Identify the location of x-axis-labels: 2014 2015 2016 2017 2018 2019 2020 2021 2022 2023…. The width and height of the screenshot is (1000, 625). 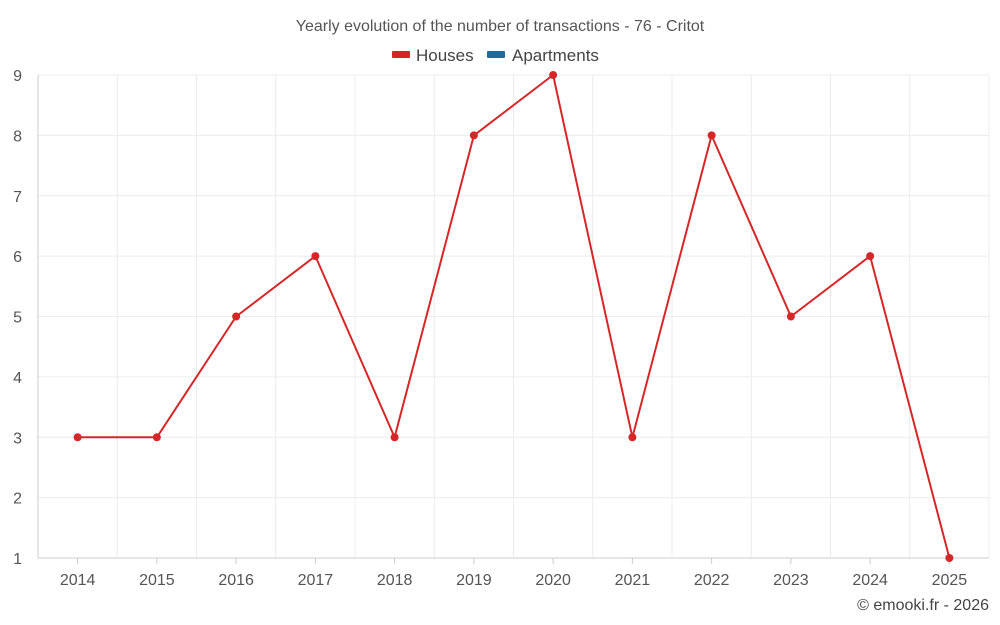
(513, 580).